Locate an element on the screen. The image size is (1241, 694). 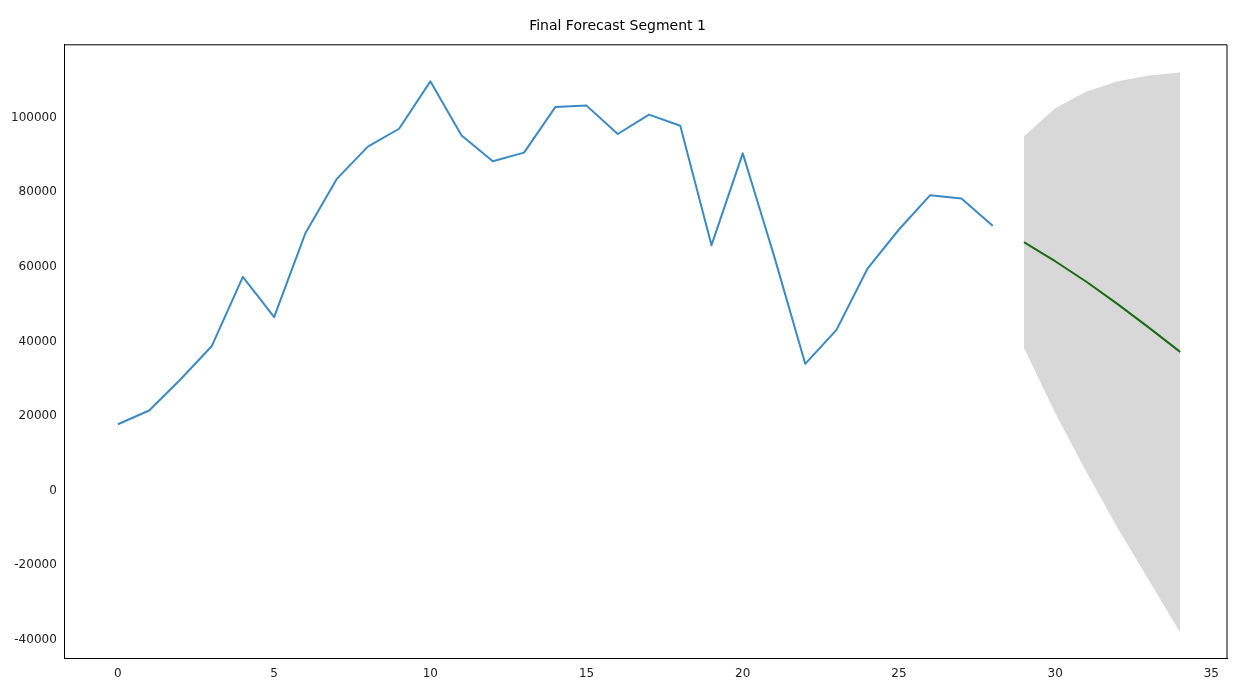
y-tick-label: -40000 is located at coordinates (35, 639).